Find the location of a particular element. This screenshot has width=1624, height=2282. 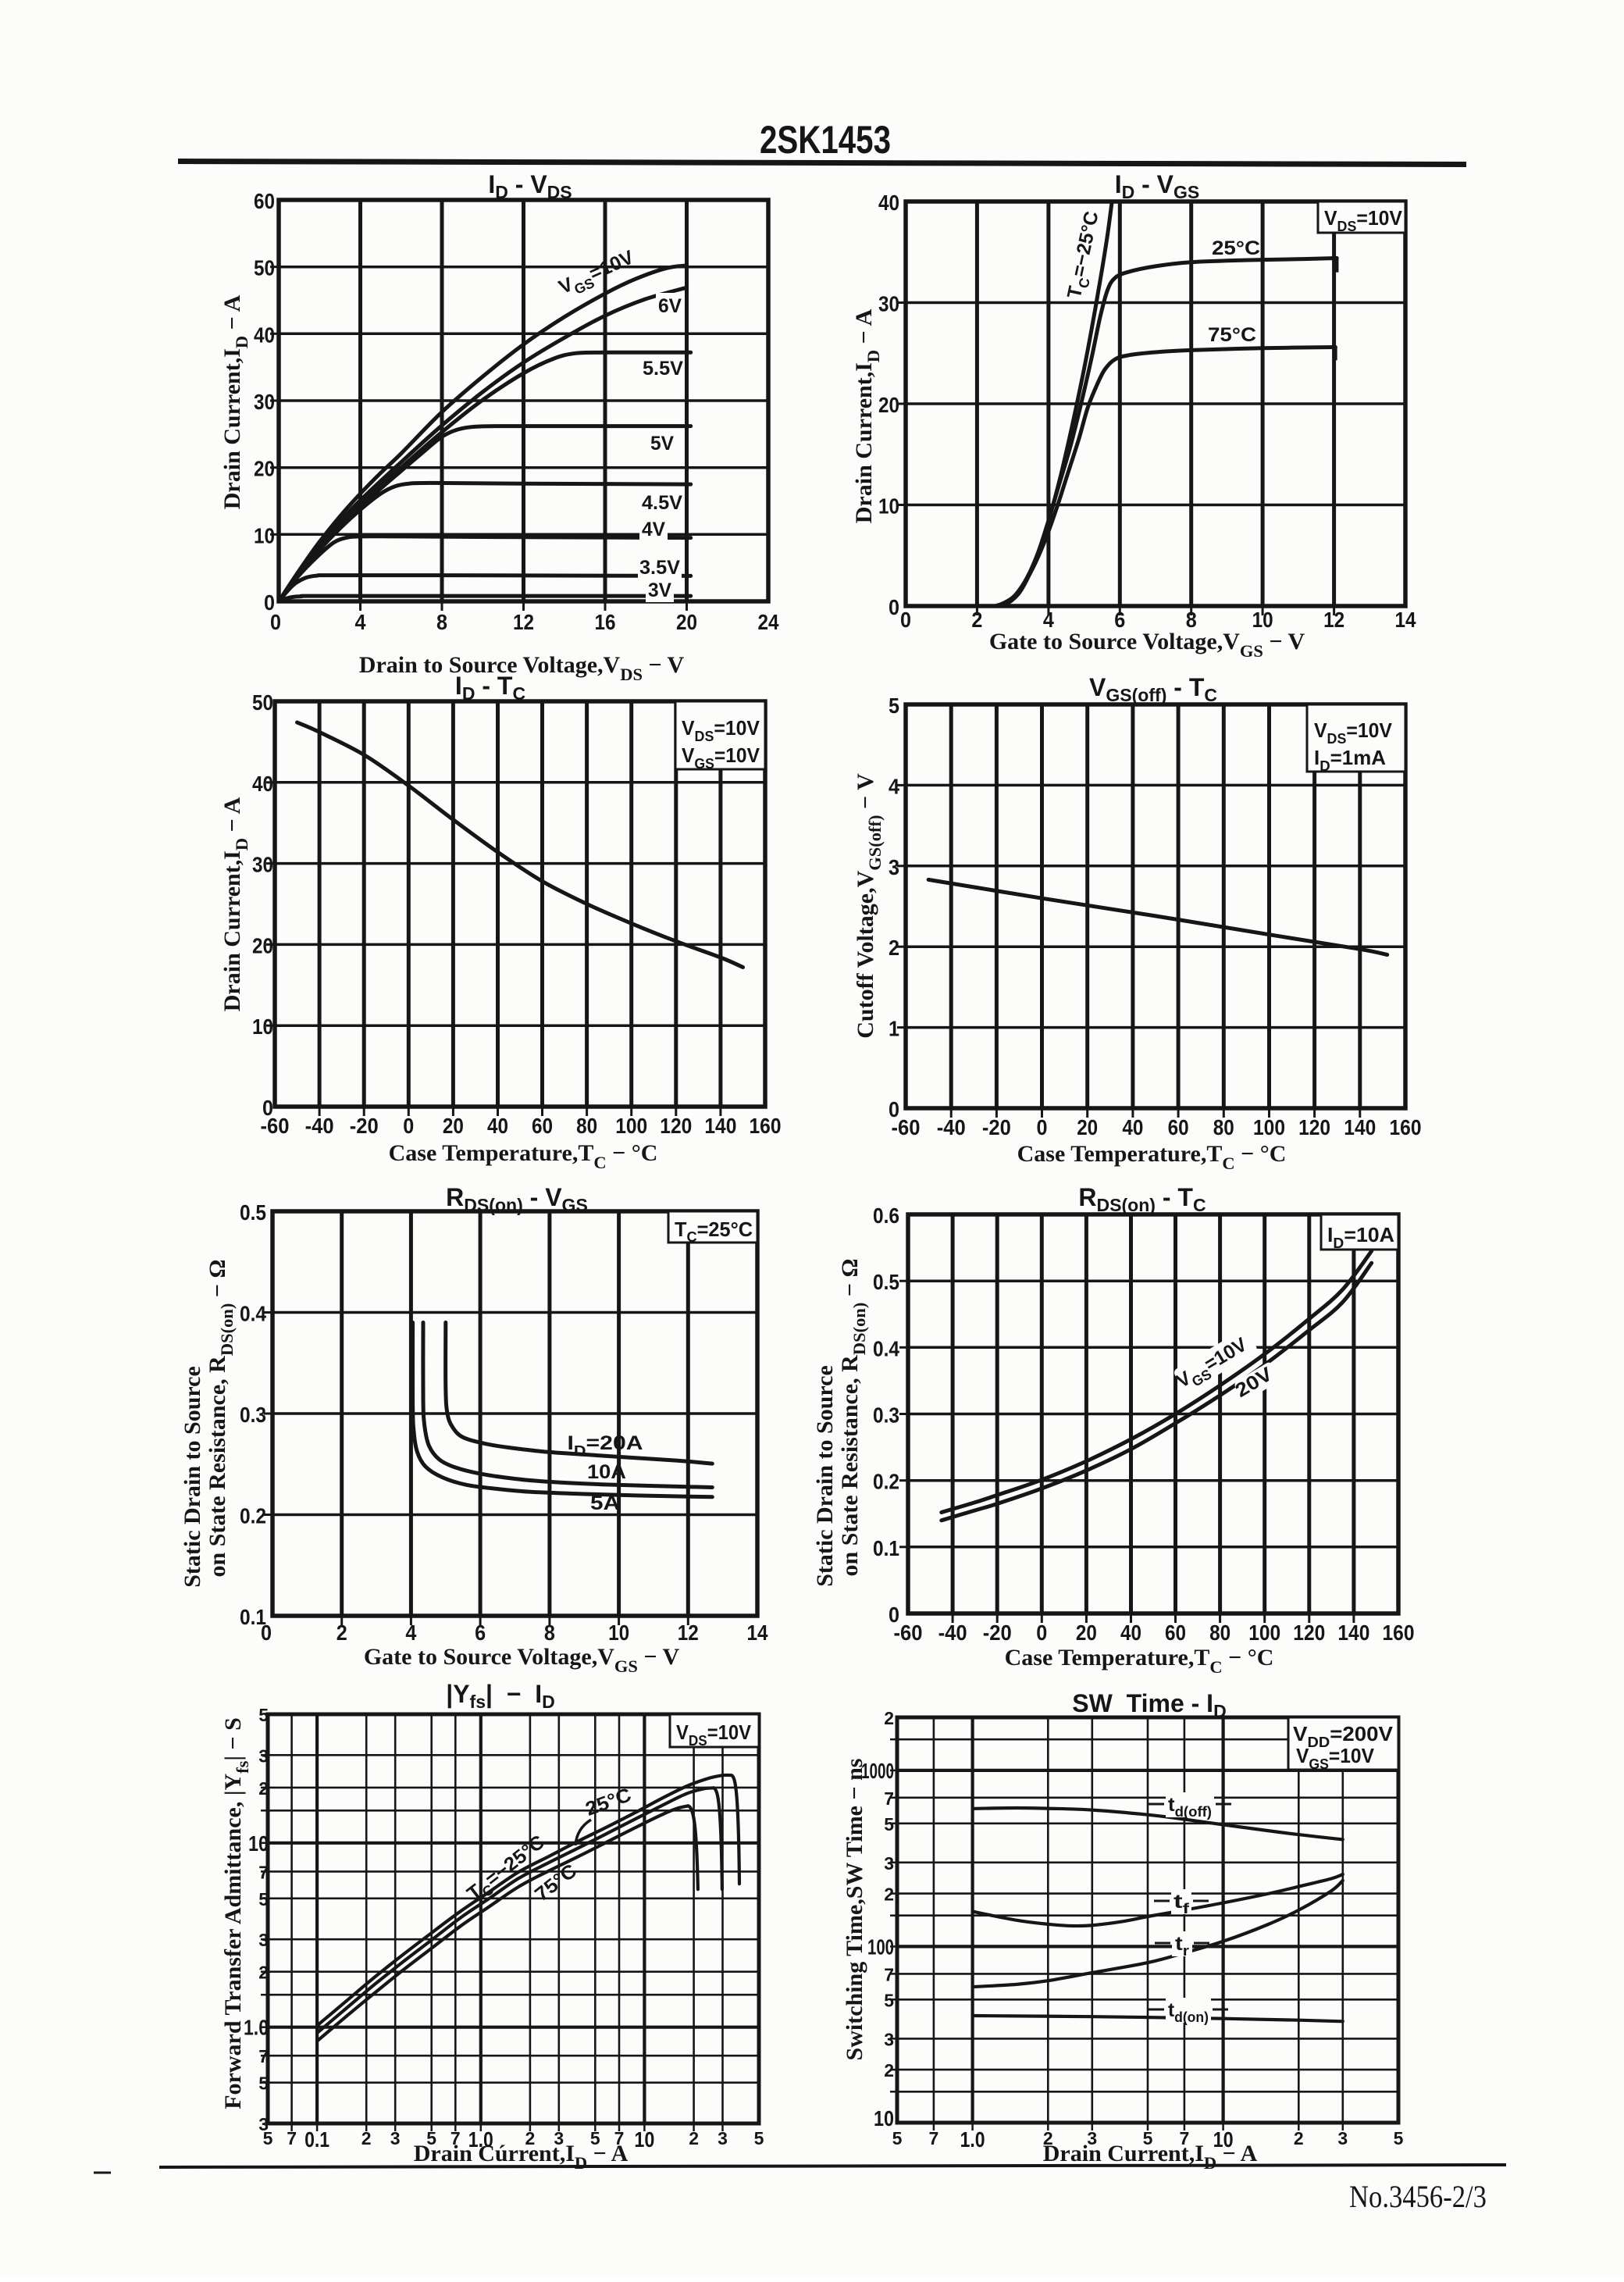

svg-text: 4.5V is located at coordinates (662, 503).